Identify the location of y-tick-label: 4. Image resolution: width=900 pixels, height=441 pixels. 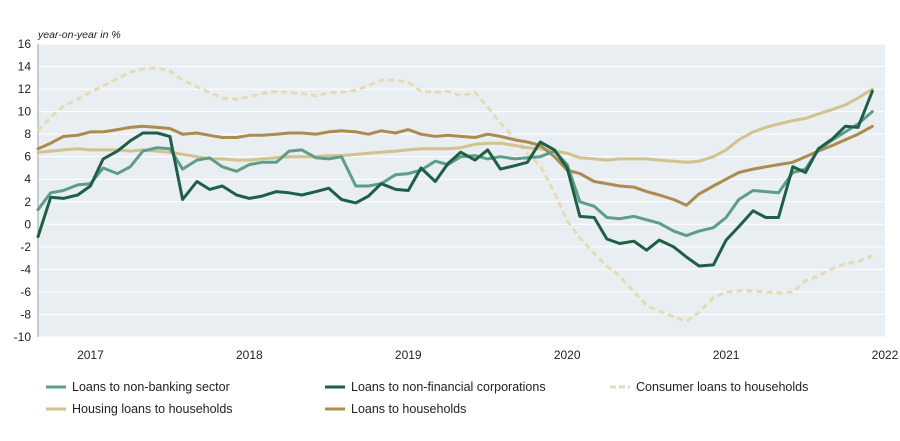
(27, 179).